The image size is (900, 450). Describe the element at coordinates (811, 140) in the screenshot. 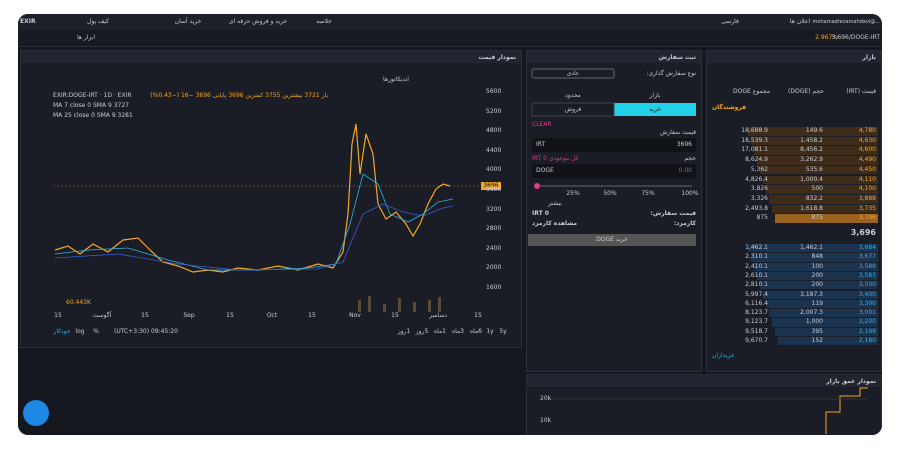

I see `volume: 1,458.2` at that location.